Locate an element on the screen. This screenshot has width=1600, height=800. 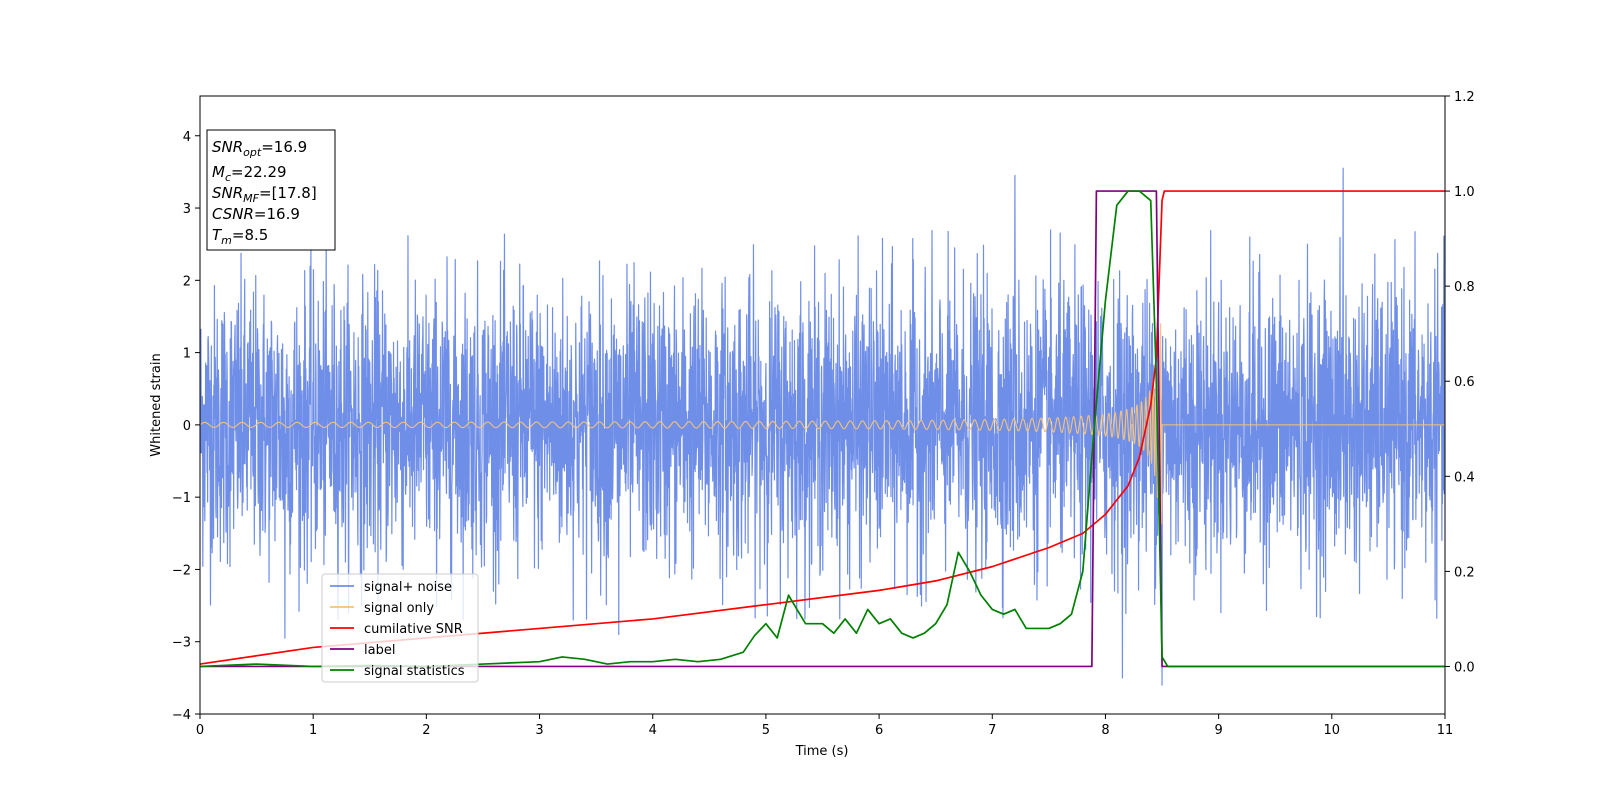
y2-tick-label: 0.4 is located at coordinates (1464, 477).